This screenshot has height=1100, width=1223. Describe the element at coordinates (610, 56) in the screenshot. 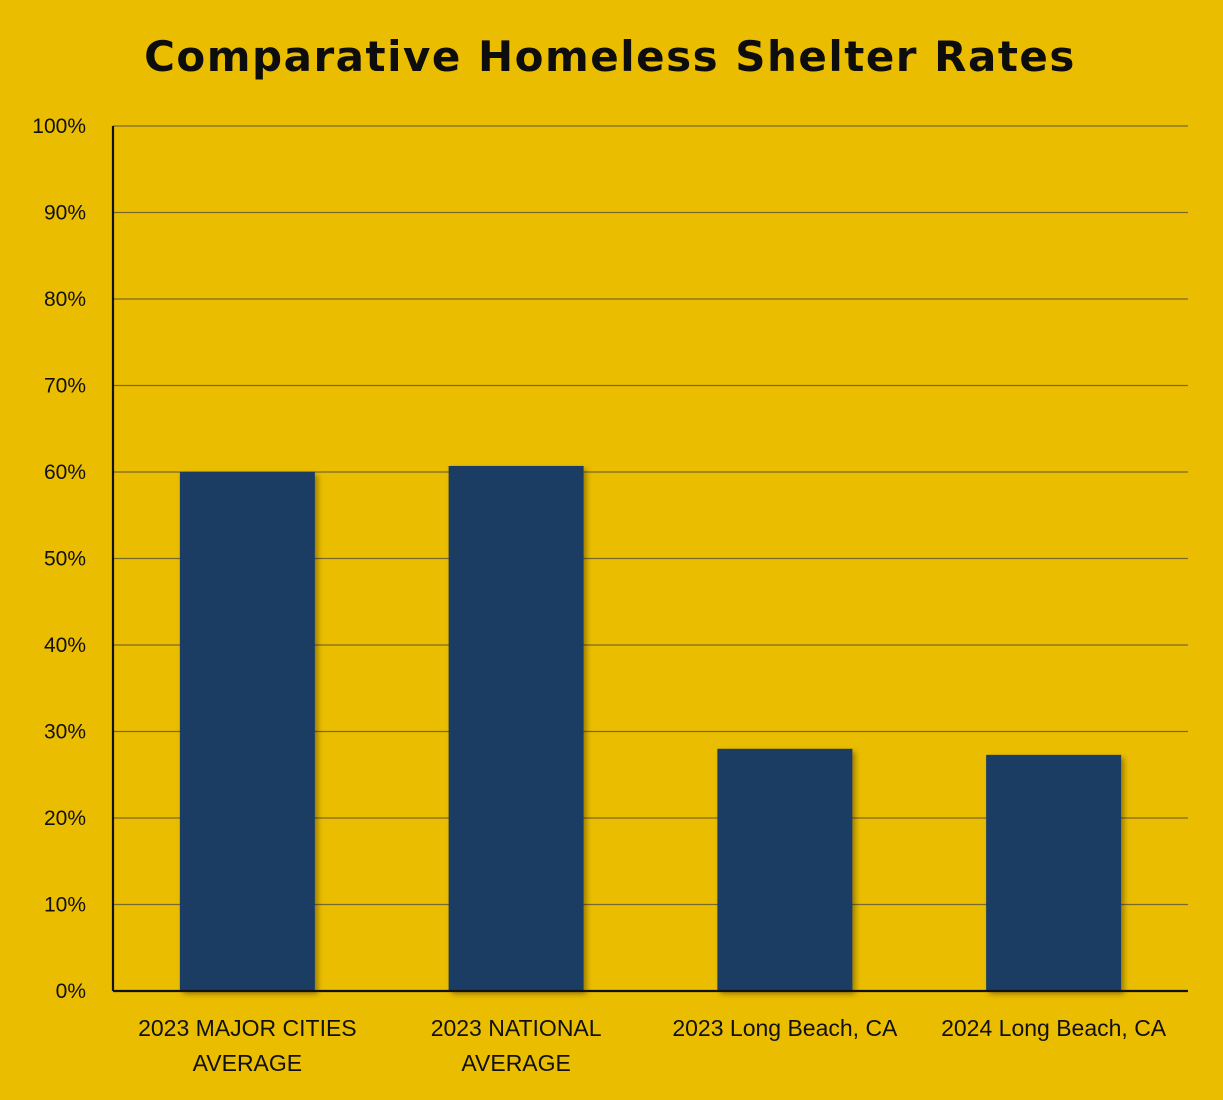

I see `chart-title: Comparative Homeless Shelter Rates` at that location.